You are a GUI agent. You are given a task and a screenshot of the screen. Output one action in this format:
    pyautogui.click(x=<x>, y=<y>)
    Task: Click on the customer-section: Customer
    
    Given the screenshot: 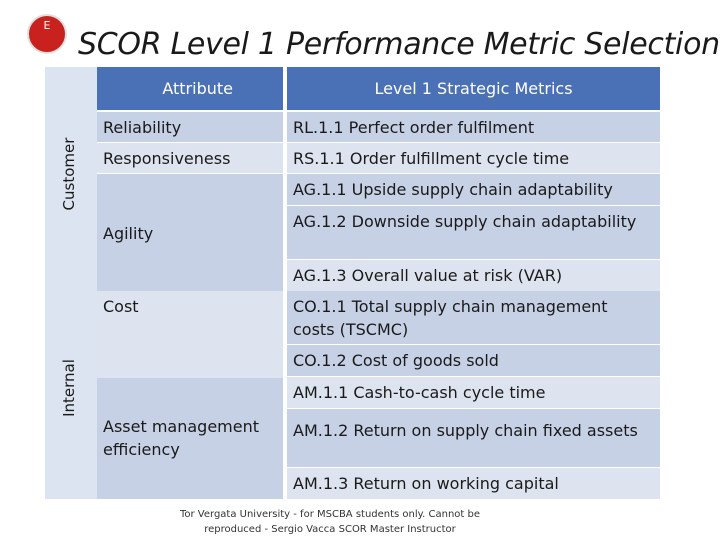 What is the action you would take?
    pyautogui.click(x=71, y=179)
    